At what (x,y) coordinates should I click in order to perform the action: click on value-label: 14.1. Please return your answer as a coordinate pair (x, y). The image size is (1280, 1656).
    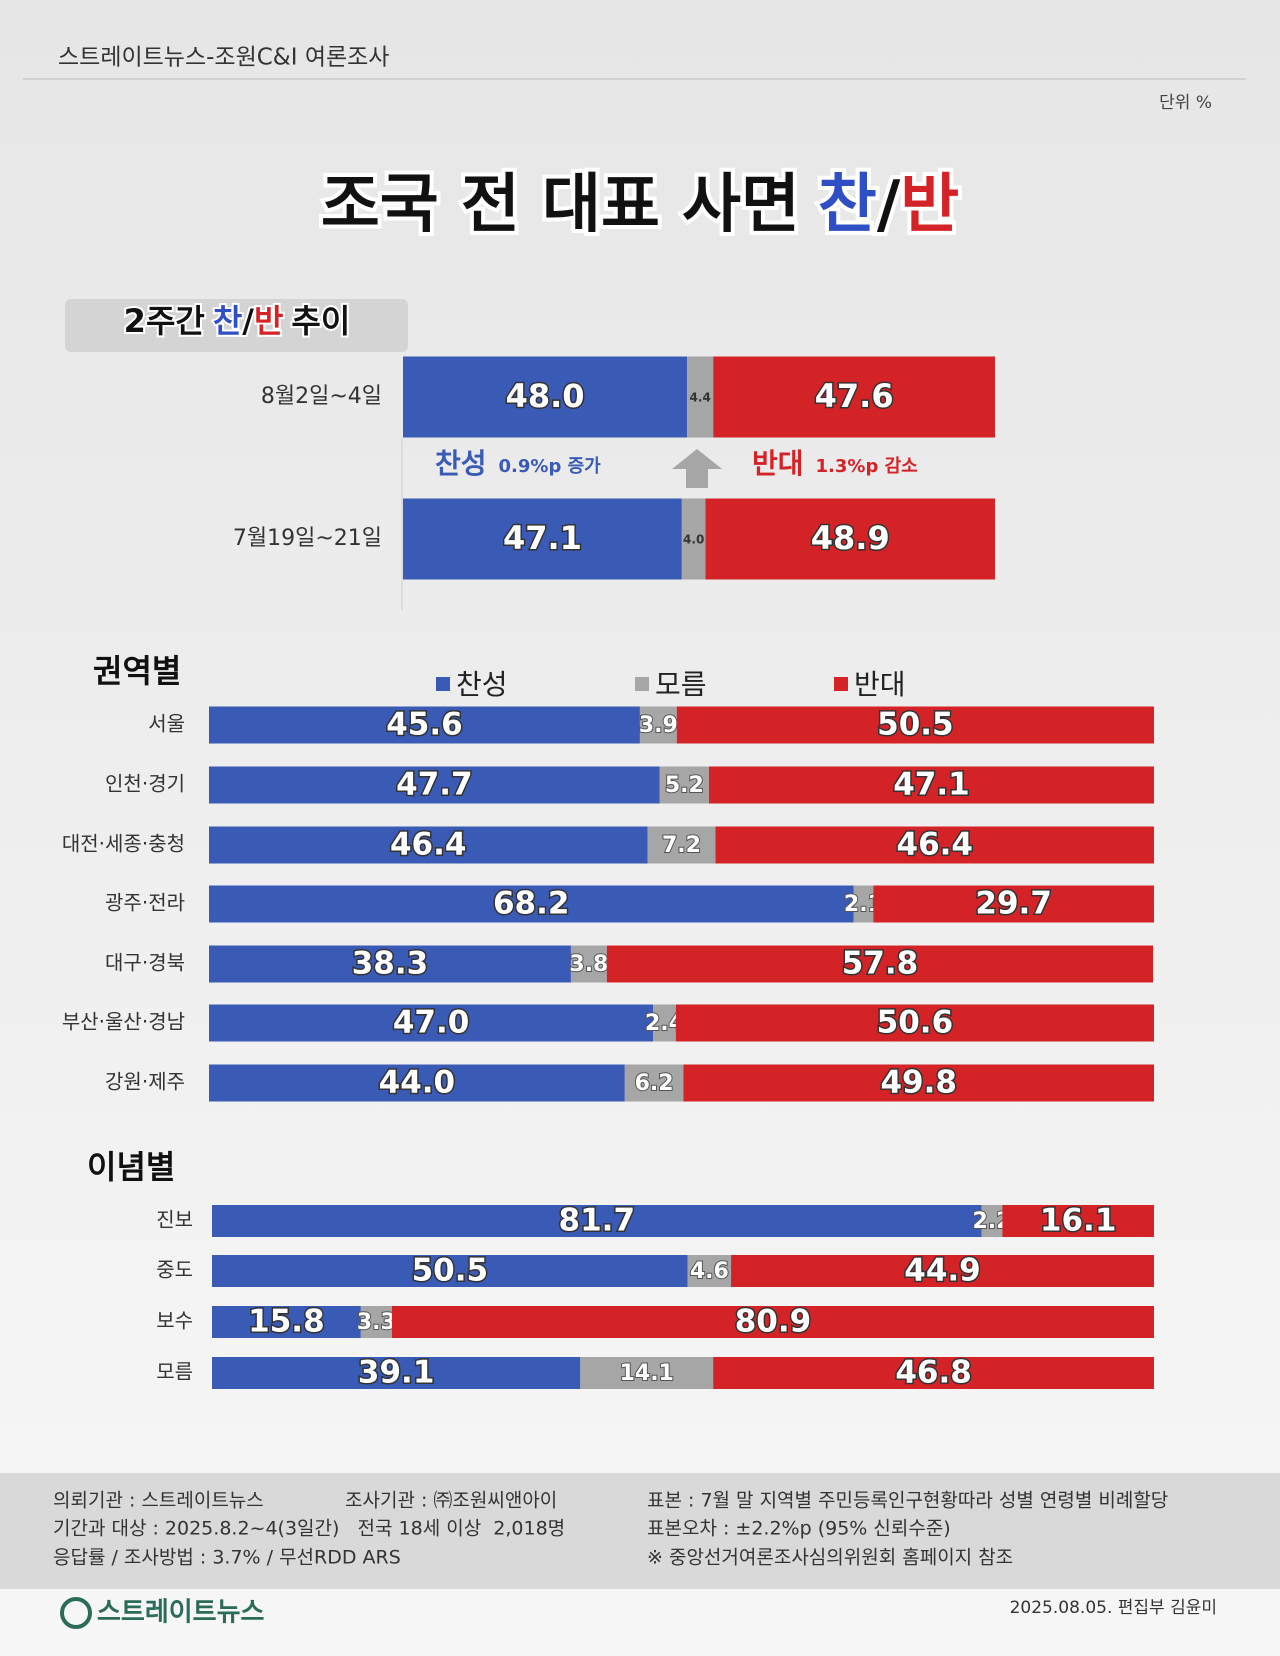
    Looking at the image, I should click on (647, 1373).